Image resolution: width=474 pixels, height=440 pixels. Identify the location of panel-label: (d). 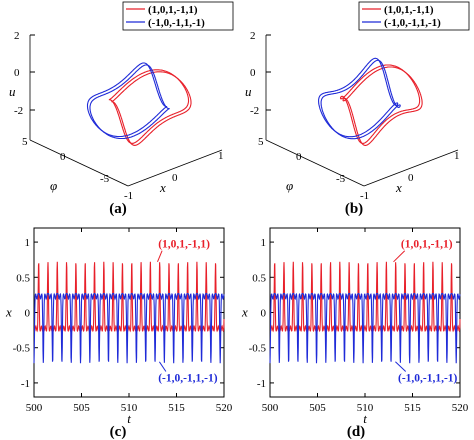
(356, 432).